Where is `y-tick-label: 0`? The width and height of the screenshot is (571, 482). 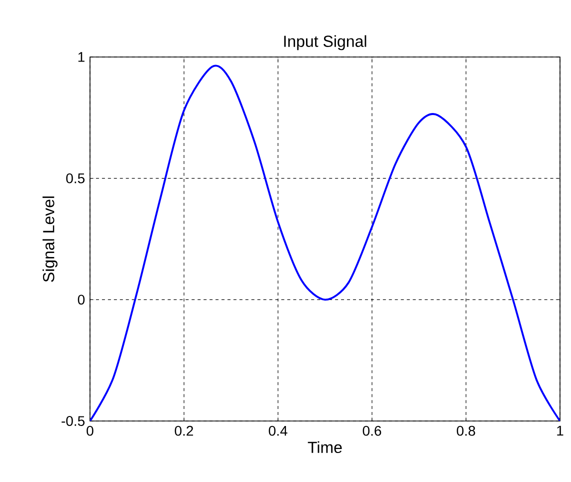
y-tick-label: 0 is located at coordinates (81, 299).